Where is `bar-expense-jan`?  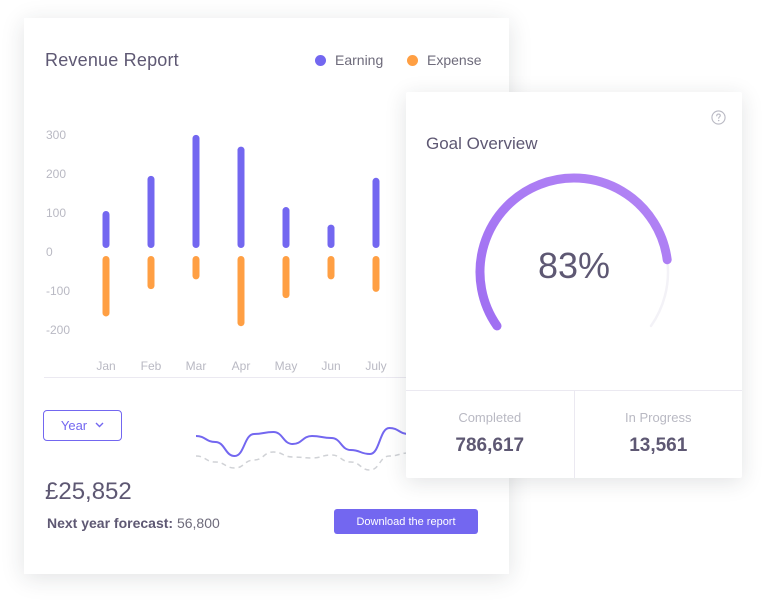 bar-expense-jan is located at coordinates (106, 286).